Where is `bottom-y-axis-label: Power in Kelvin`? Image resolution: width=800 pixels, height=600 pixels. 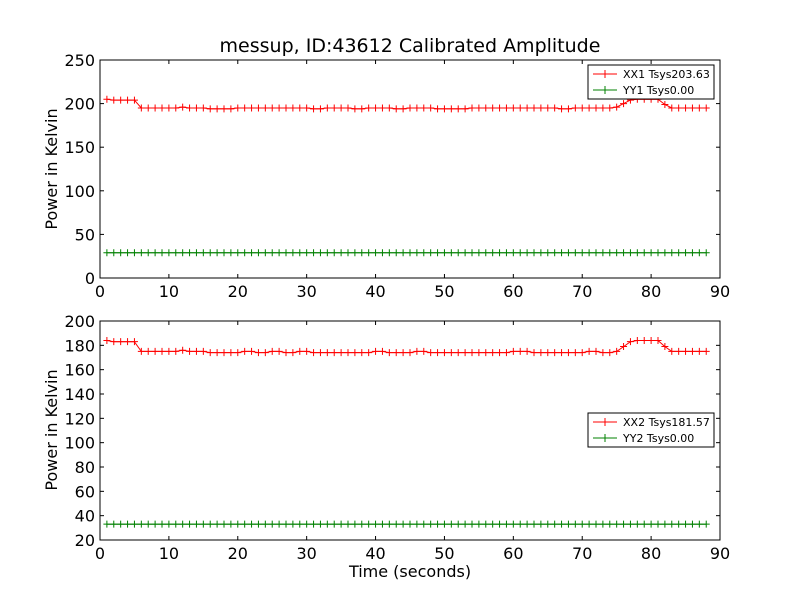 bottom-y-axis-label: Power in Kelvin is located at coordinates (51, 429).